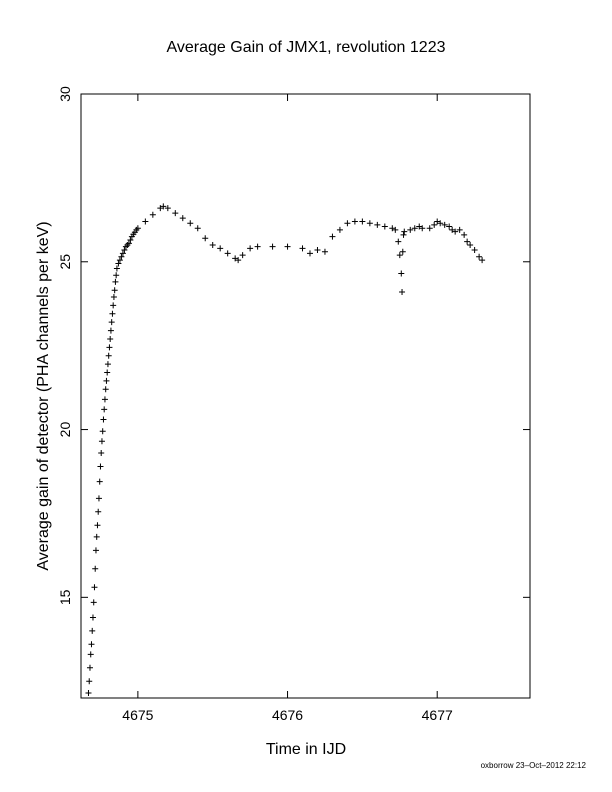  I want to click on chart-title: Average Gain of JMX1, revolution 1223, so click(306, 47).